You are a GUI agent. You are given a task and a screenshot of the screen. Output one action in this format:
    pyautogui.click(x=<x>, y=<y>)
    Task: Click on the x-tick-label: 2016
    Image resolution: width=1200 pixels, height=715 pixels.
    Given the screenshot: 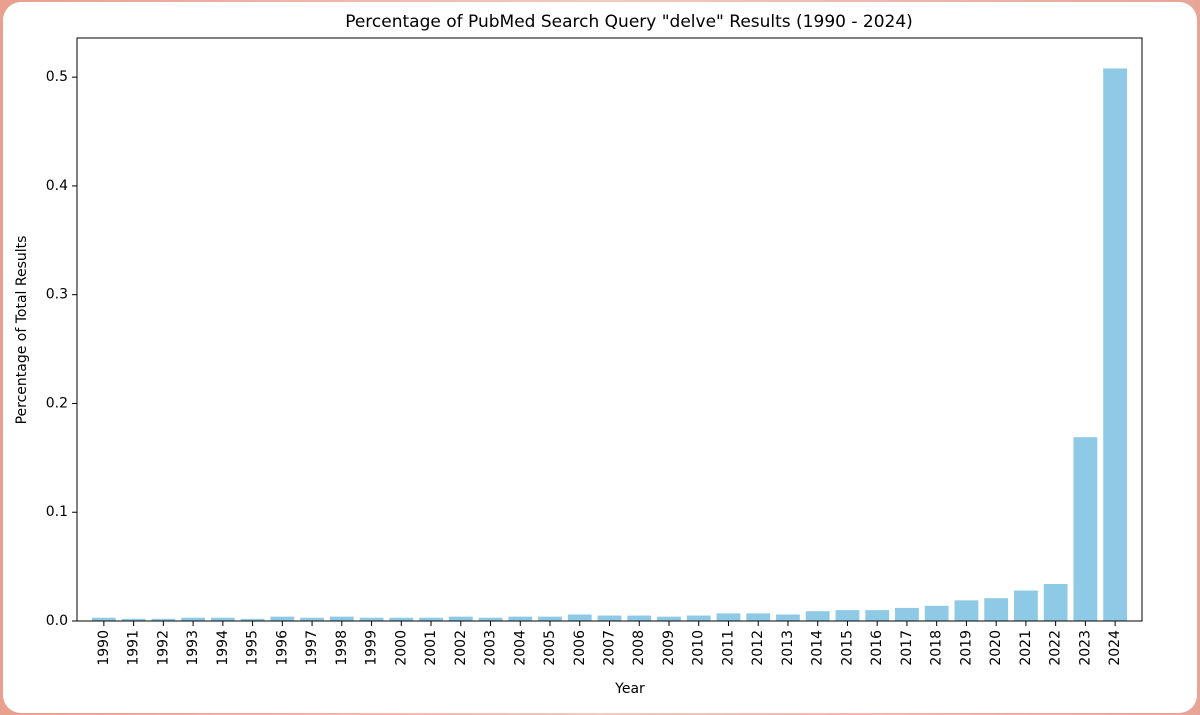 What is the action you would take?
    pyautogui.click(x=877, y=648)
    